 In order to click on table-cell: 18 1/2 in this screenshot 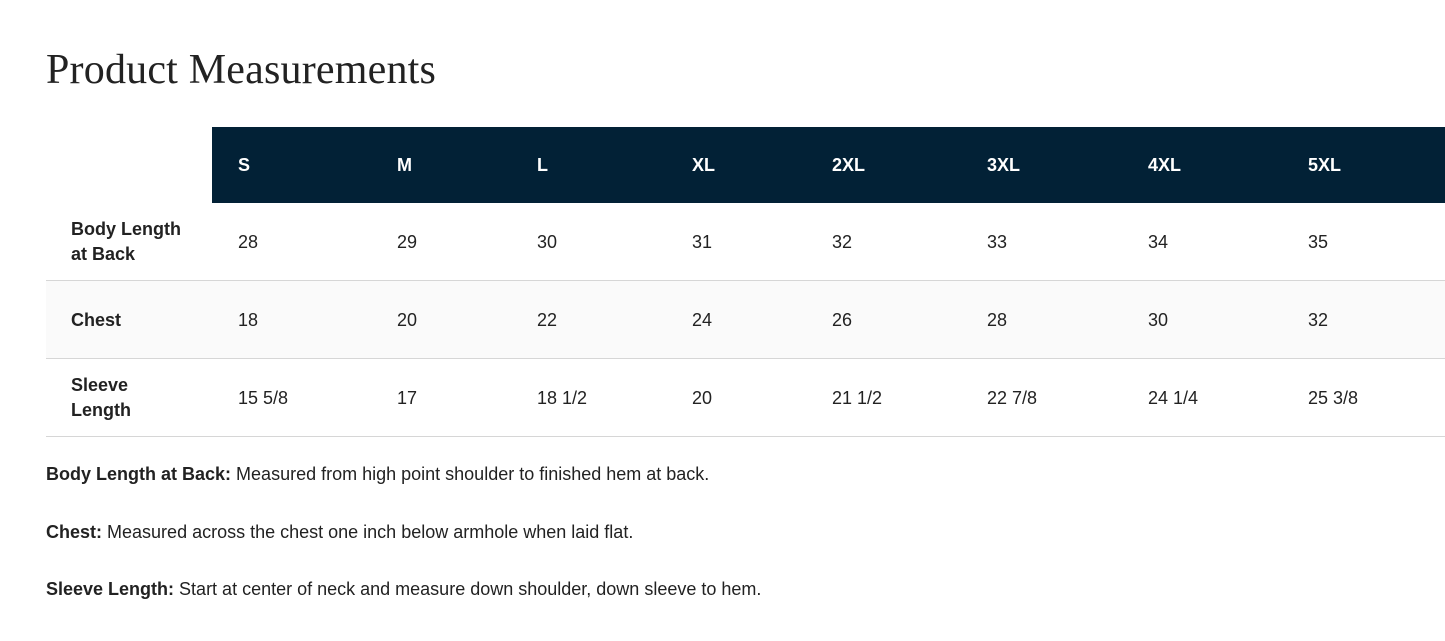, I will do `click(562, 397)`.